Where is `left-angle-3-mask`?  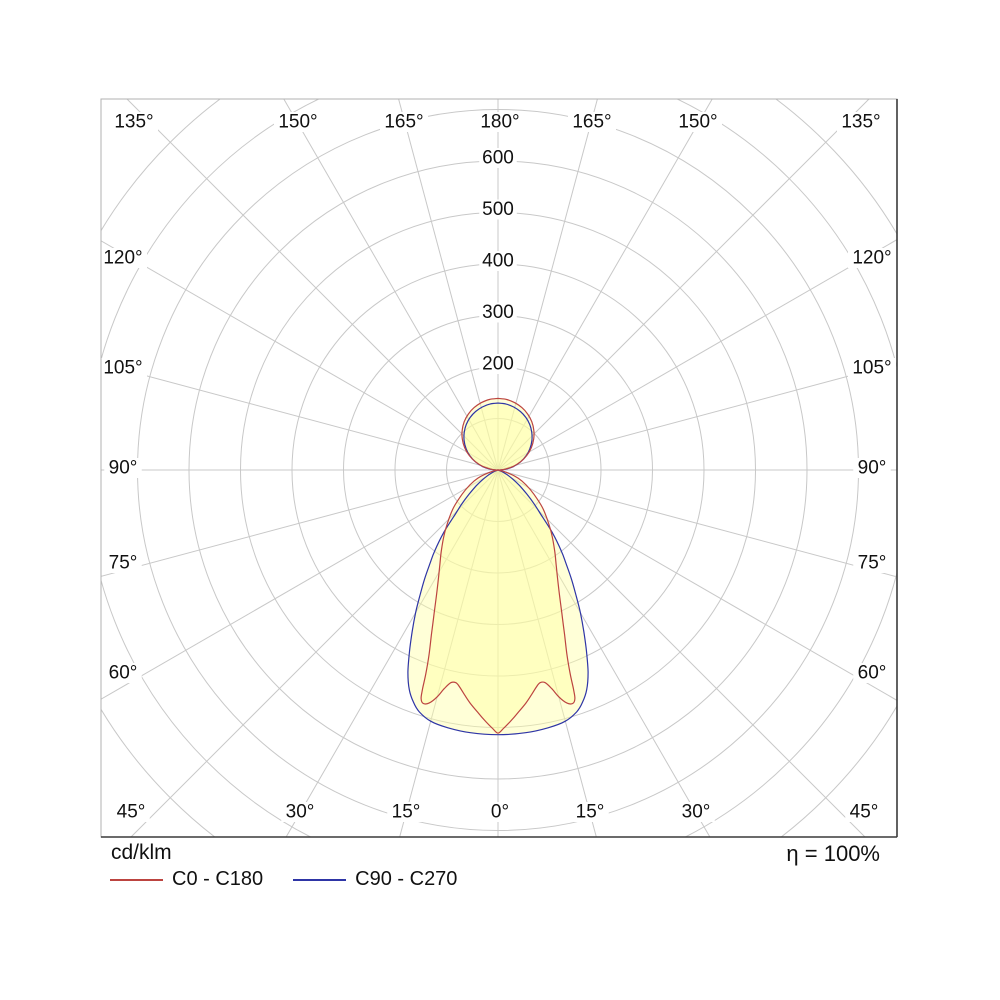
left-angle-3-mask is located at coordinates (123, 563).